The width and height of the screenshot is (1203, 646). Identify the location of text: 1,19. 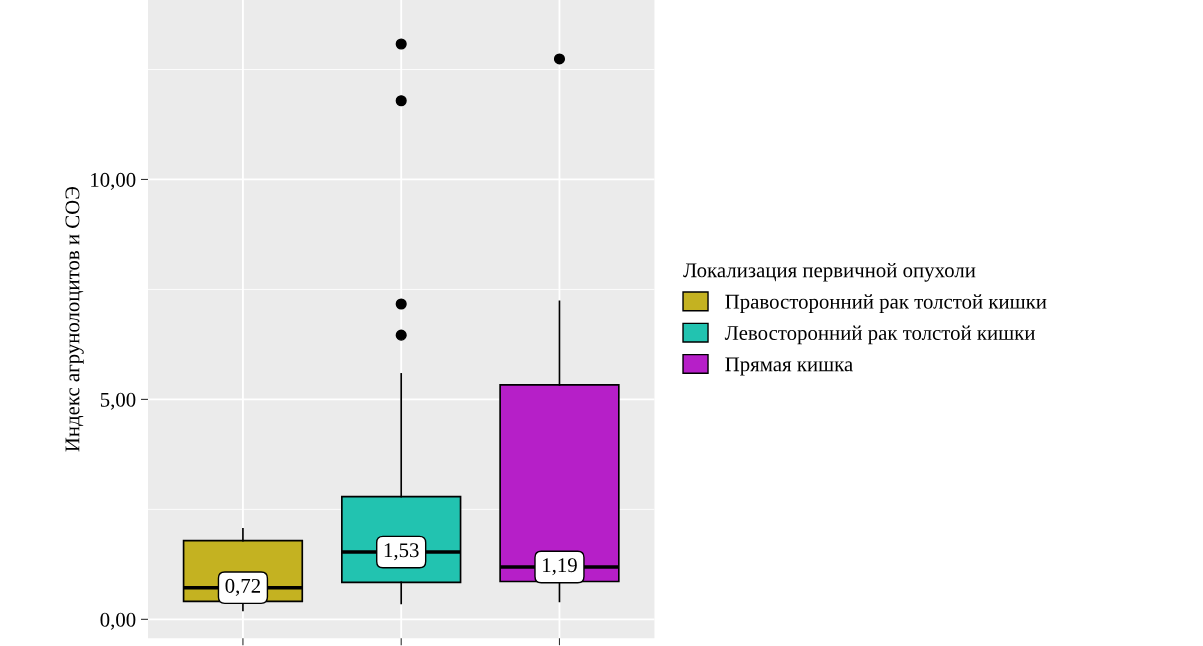
(560, 567).